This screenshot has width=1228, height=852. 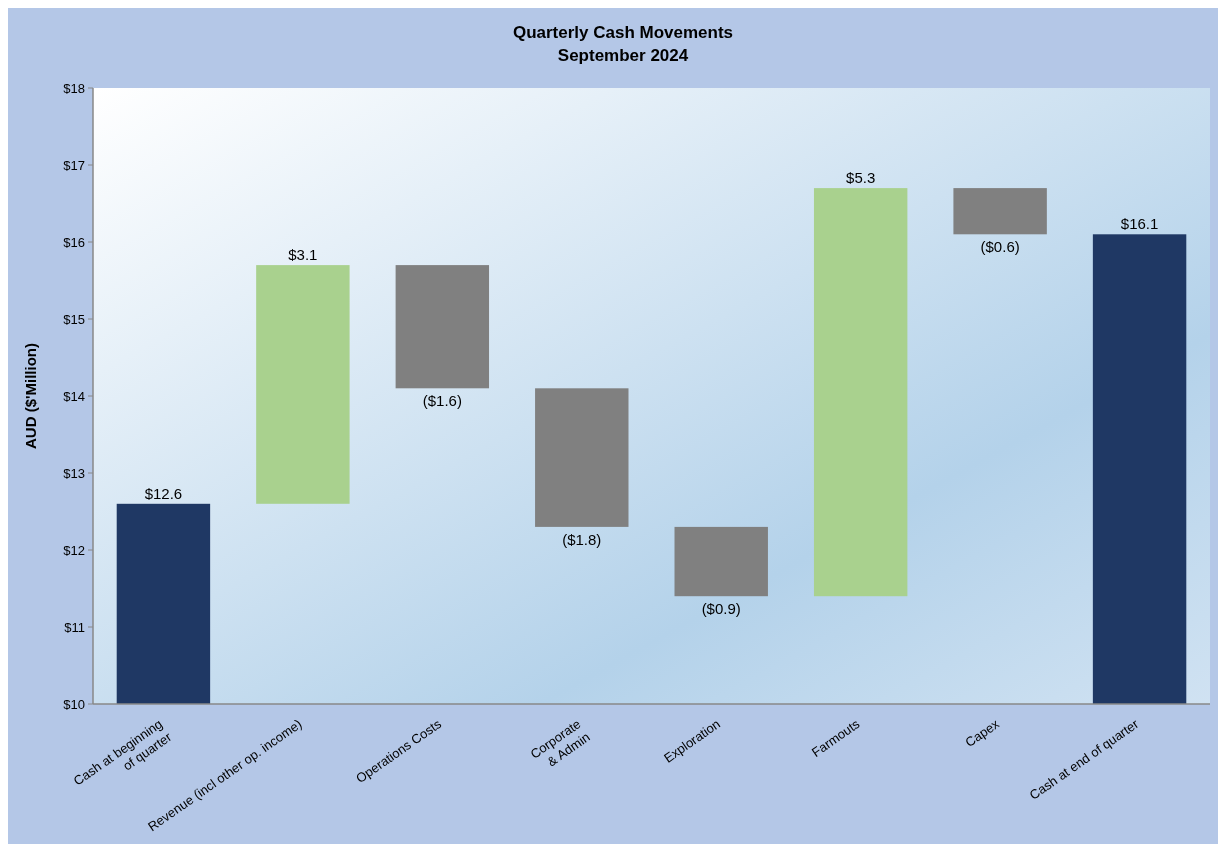 I want to click on data-label: ($1.8), so click(x=582, y=539).